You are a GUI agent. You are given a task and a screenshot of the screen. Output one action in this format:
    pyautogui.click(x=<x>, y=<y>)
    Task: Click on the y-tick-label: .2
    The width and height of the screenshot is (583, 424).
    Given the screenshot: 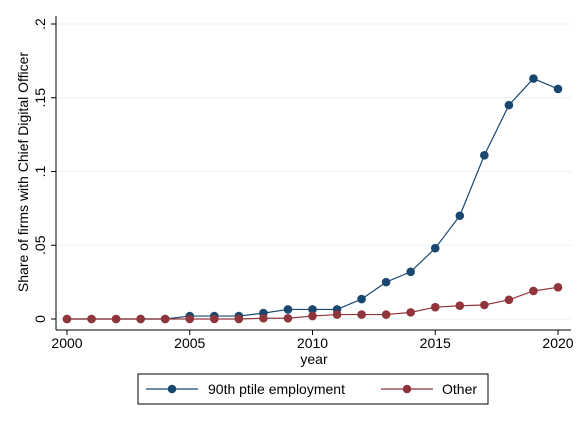 What is the action you would take?
    pyautogui.click(x=40, y=24)
    